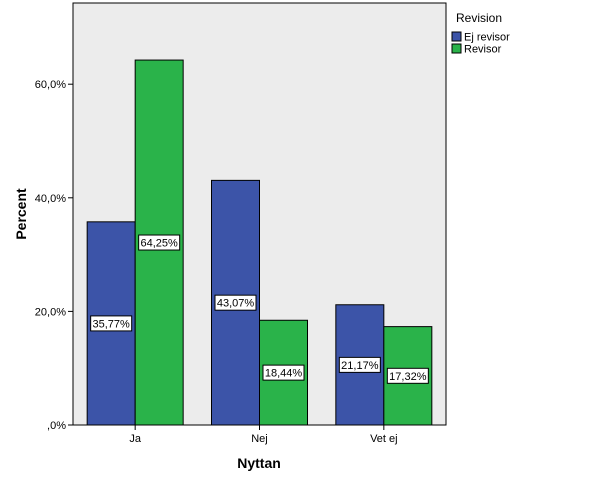  I want to click on legend-label: Ej revisor, so click(487, 38).